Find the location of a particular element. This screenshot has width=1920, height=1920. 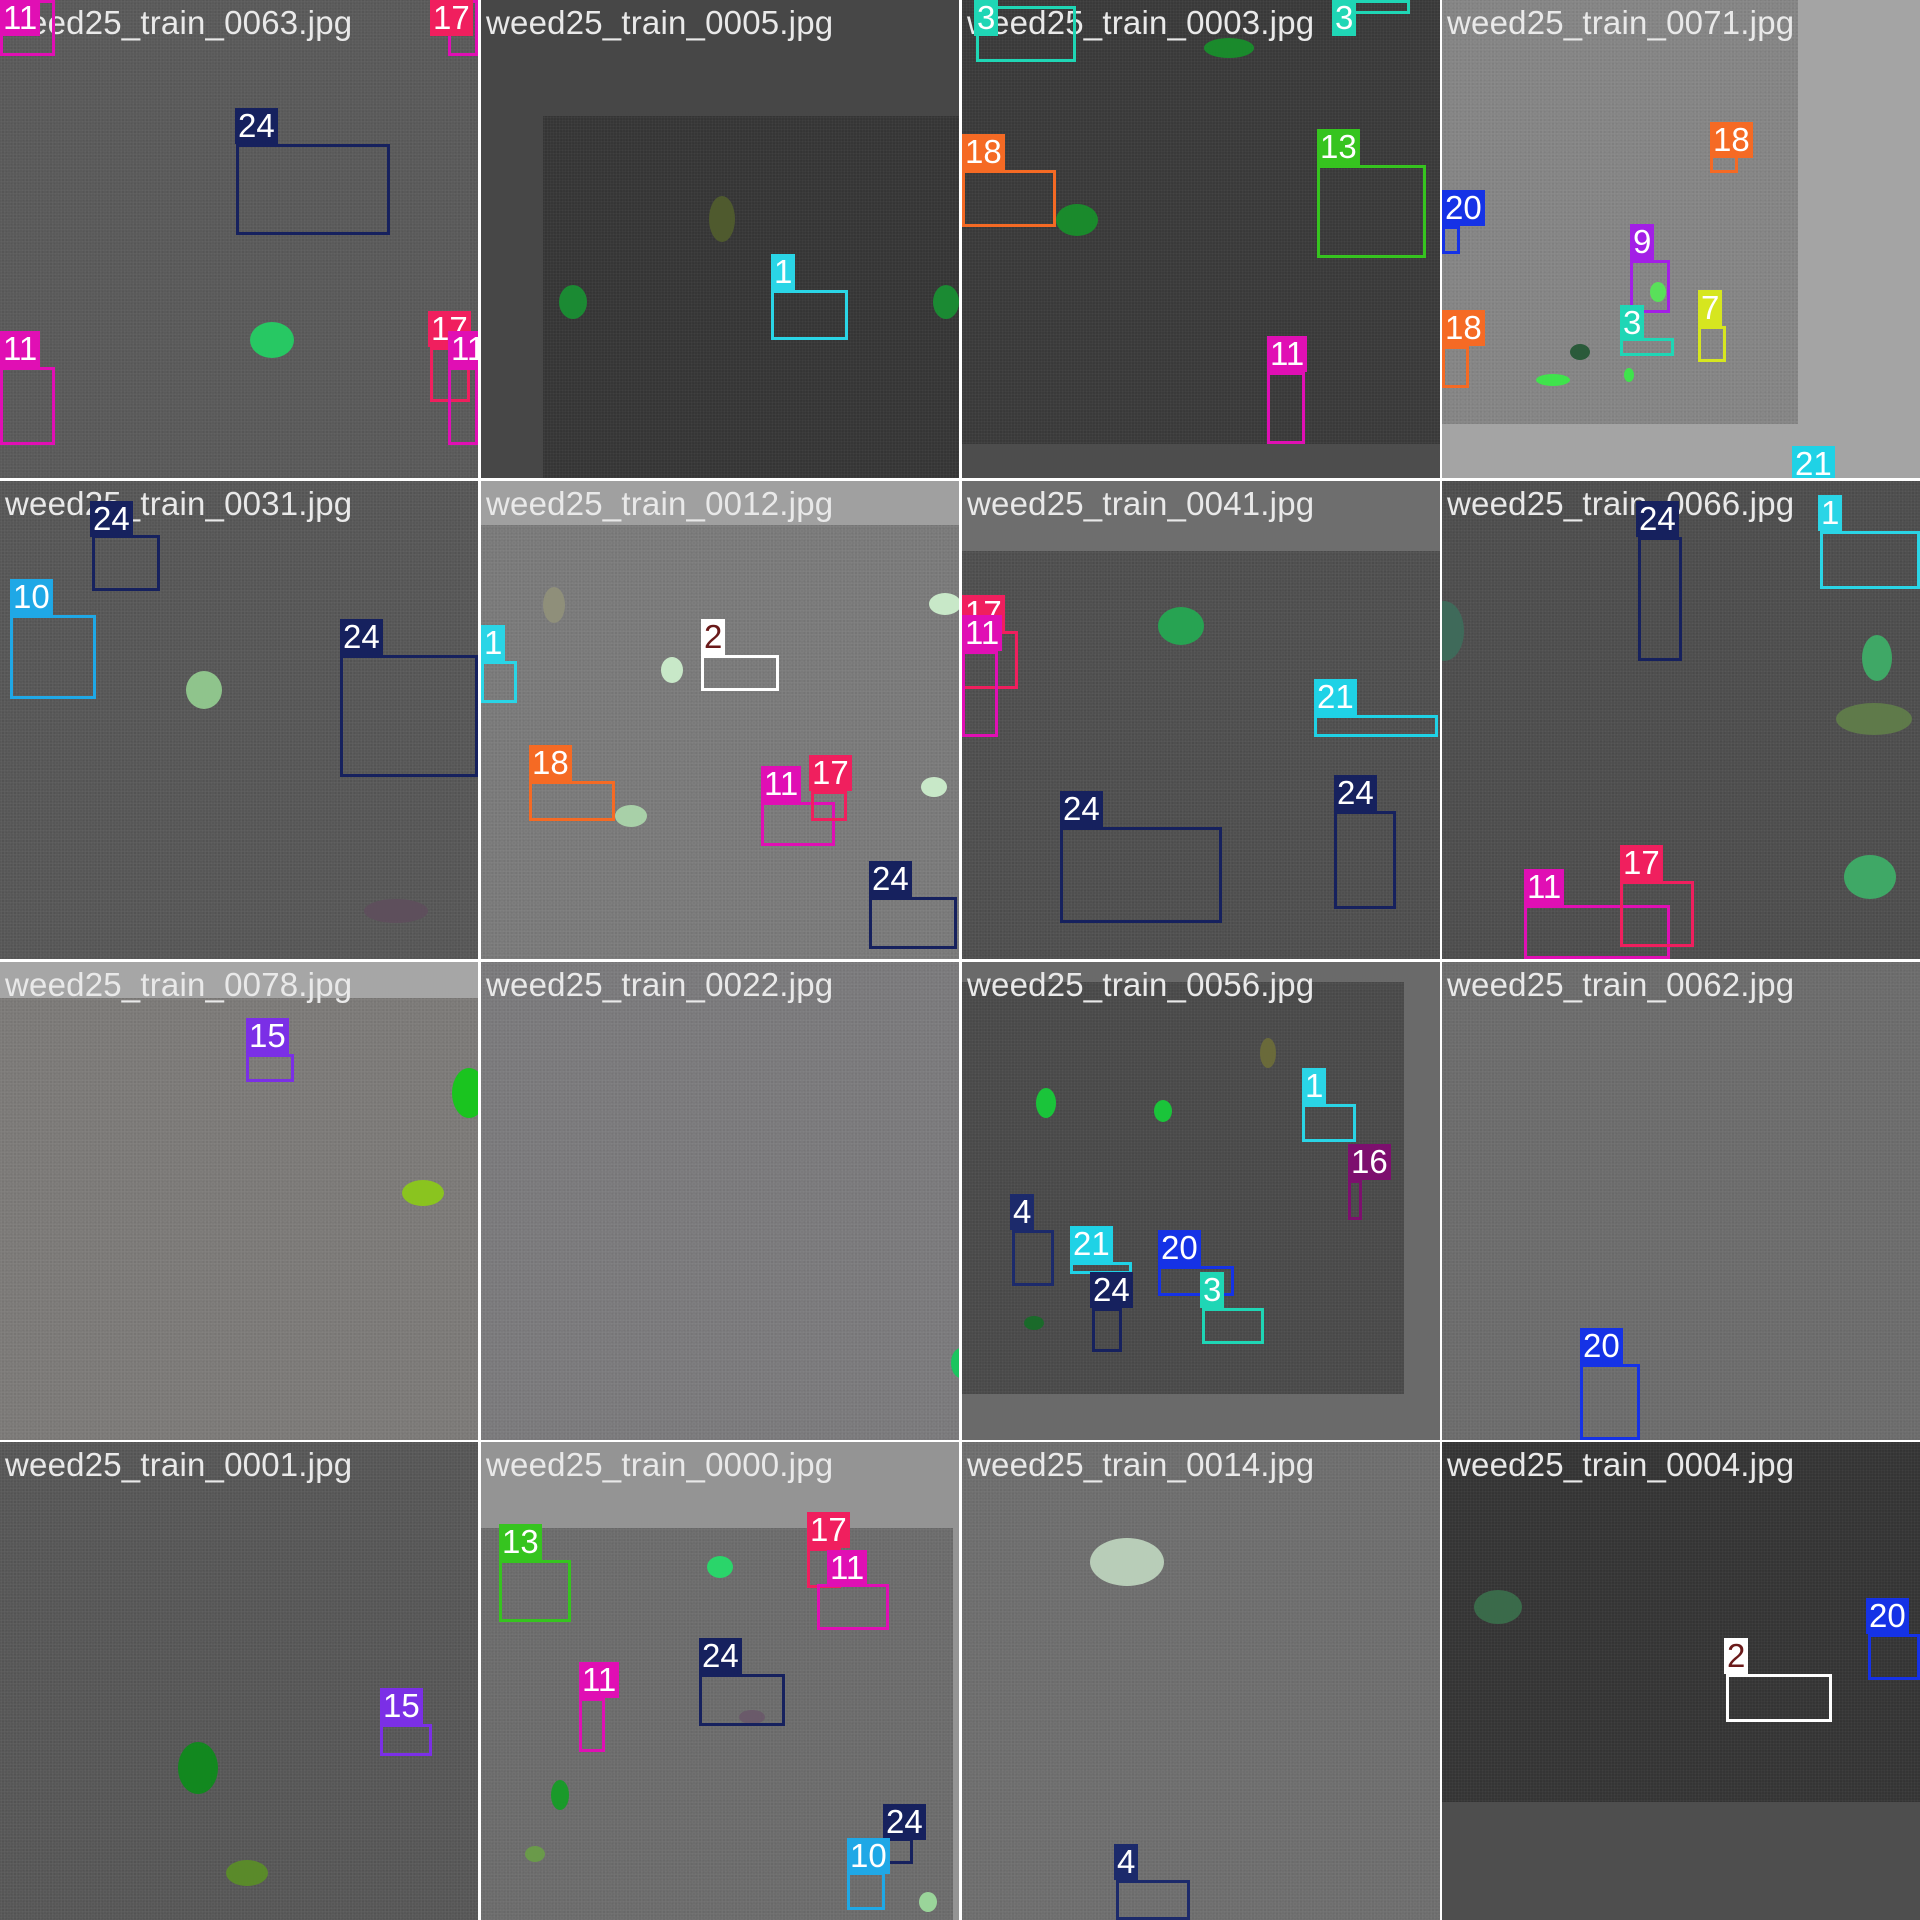

tile-filename: weed25_train_0012.jpg is located at coordinates (660, 503).